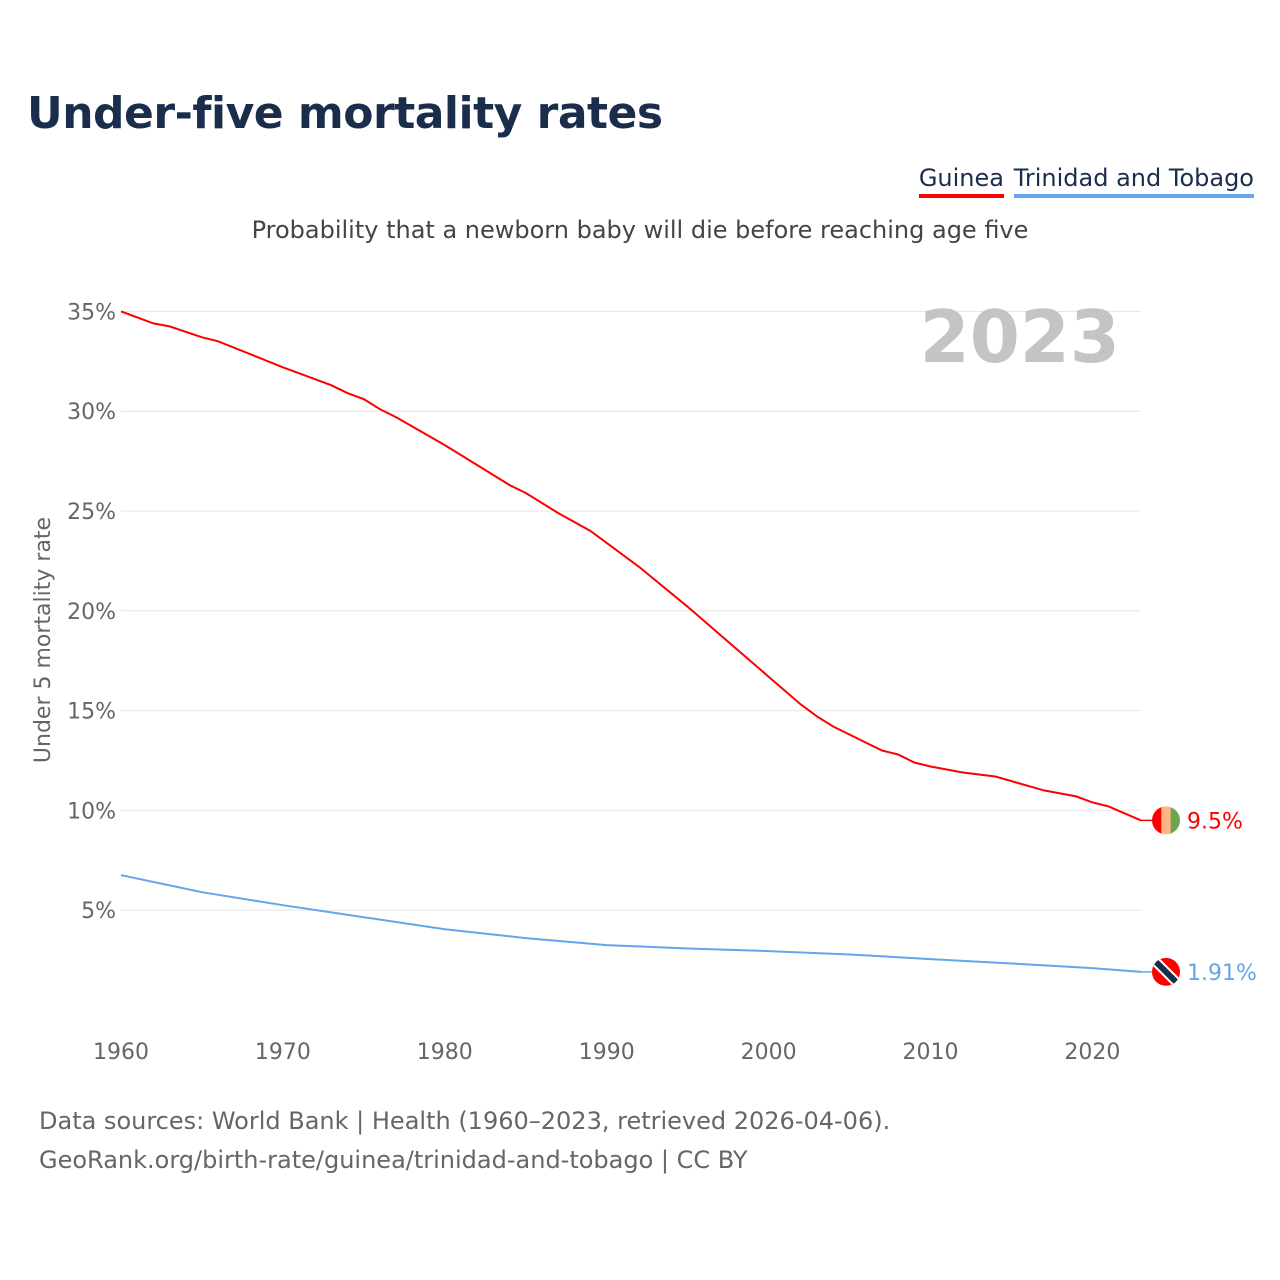  I want to click on x-tick-label: 1960, so click(121, 1052).